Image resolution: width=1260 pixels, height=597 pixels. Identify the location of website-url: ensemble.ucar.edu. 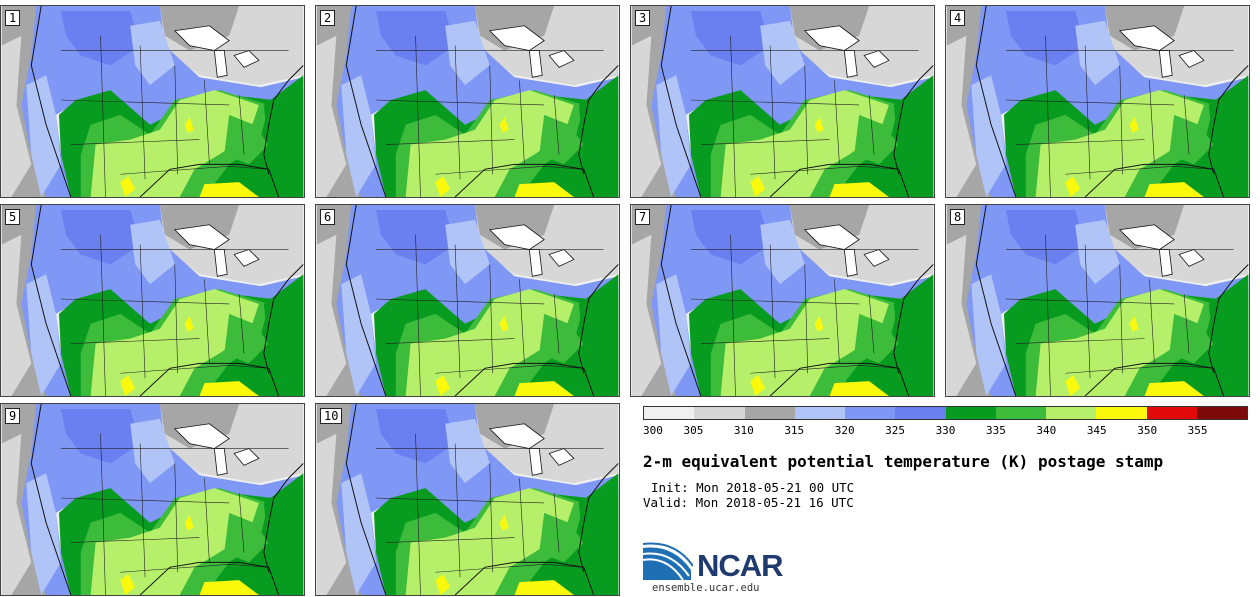
(706, 588).